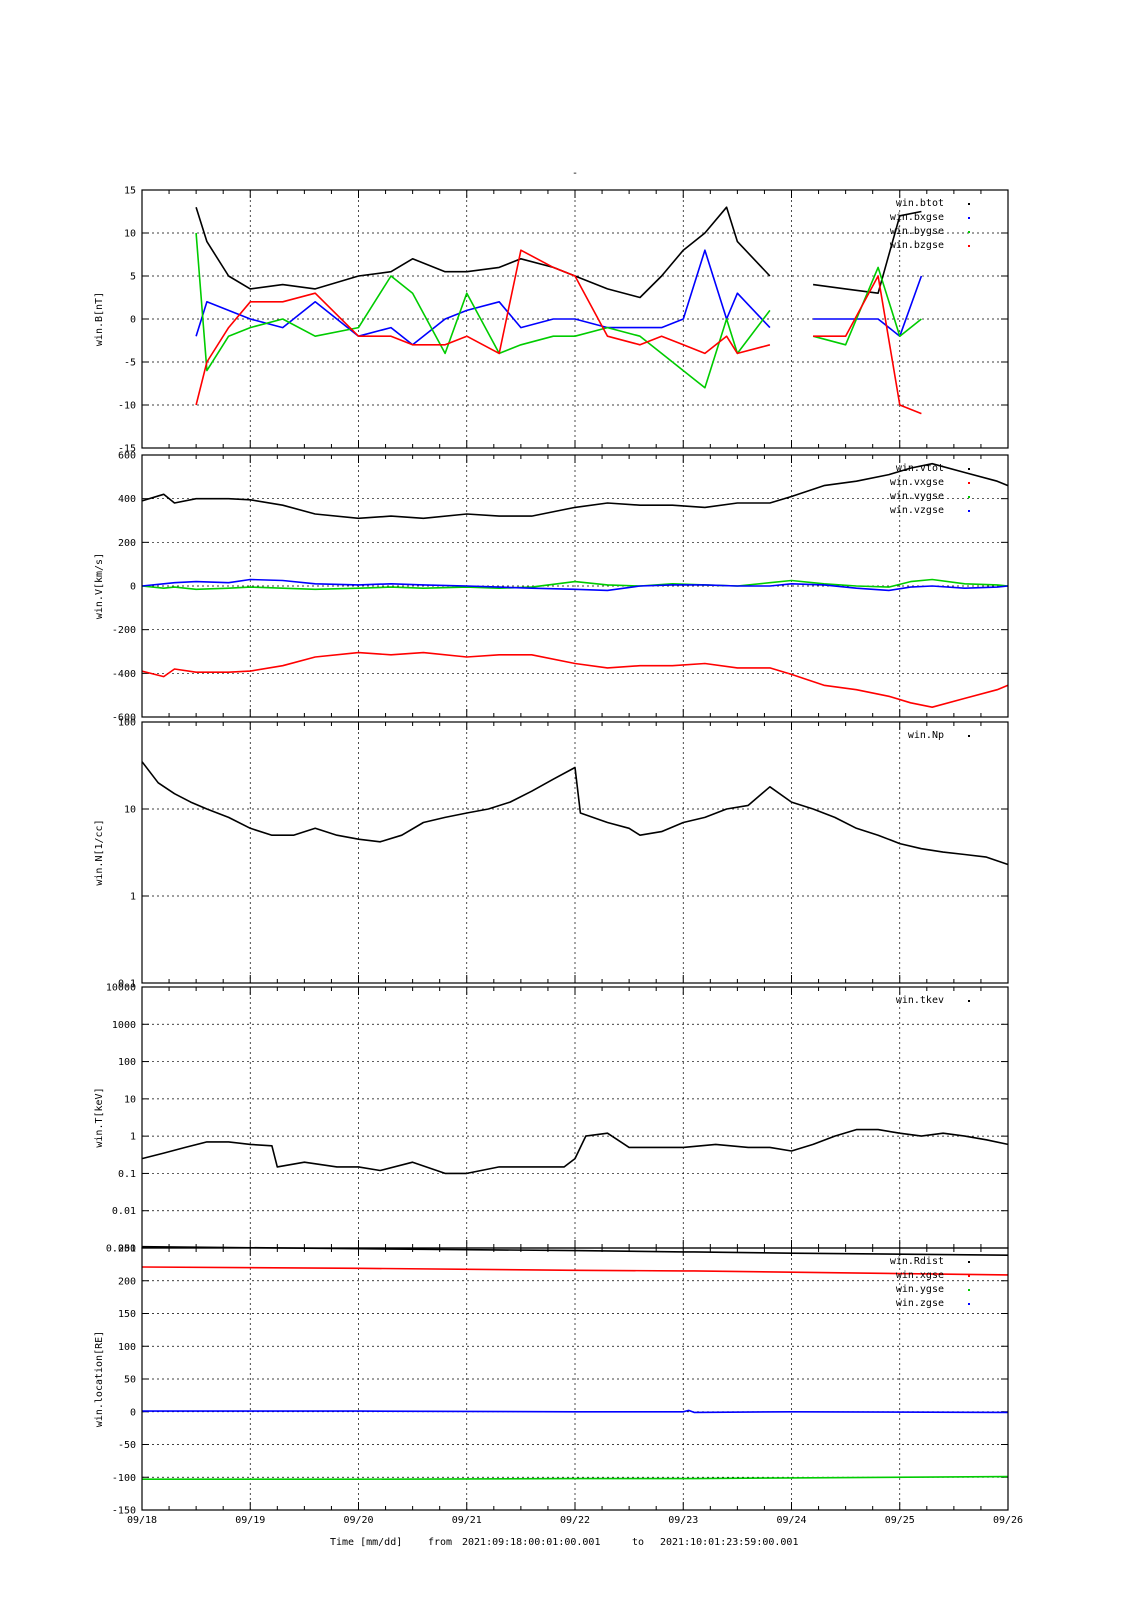  Describe the element at coordinates (920, 1303) in the screenshot. I see `legend-label: win.zgse` at that location.